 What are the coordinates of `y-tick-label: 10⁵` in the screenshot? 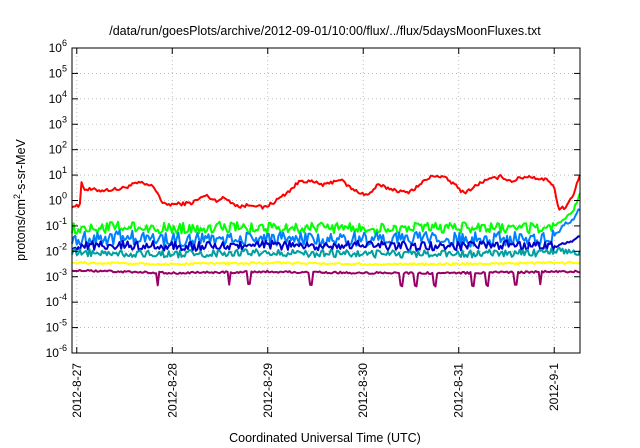 It's located at (58, 71).